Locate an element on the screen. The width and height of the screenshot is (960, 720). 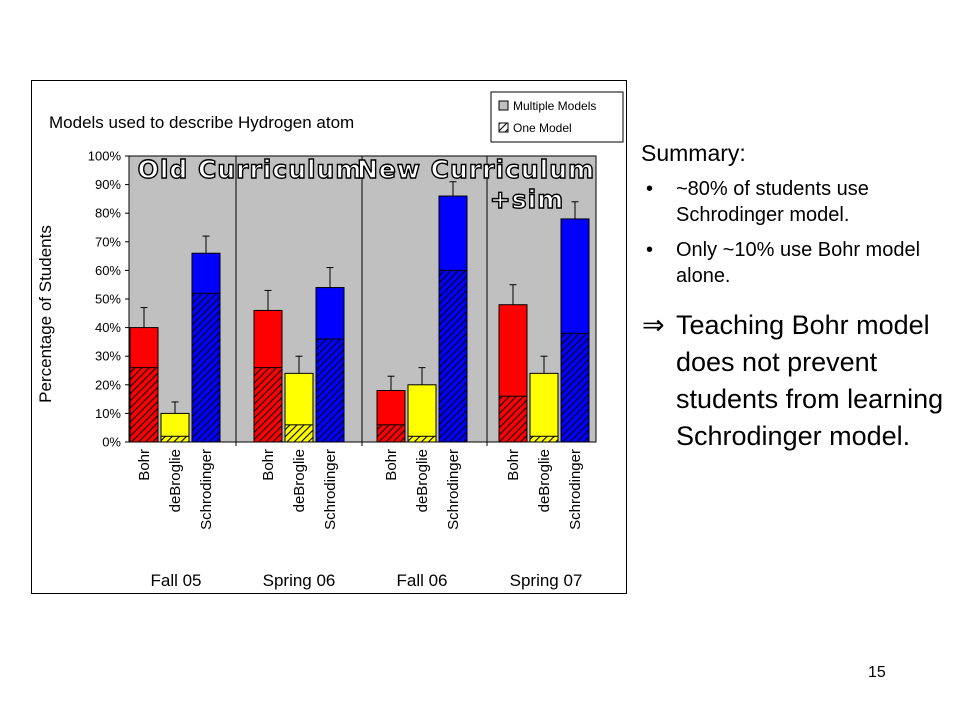
group-label: Spring 06 is located at coordinates (299, 580).